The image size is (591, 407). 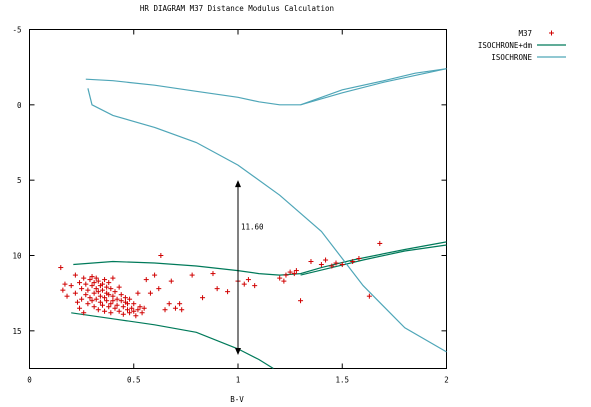 I want to click on y-tick-label: 10, so click(x=17, y=256).